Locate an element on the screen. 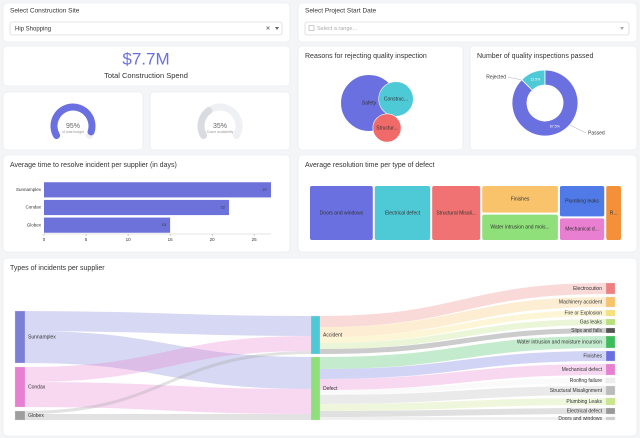  bubble is located at coordinates (396, 99).